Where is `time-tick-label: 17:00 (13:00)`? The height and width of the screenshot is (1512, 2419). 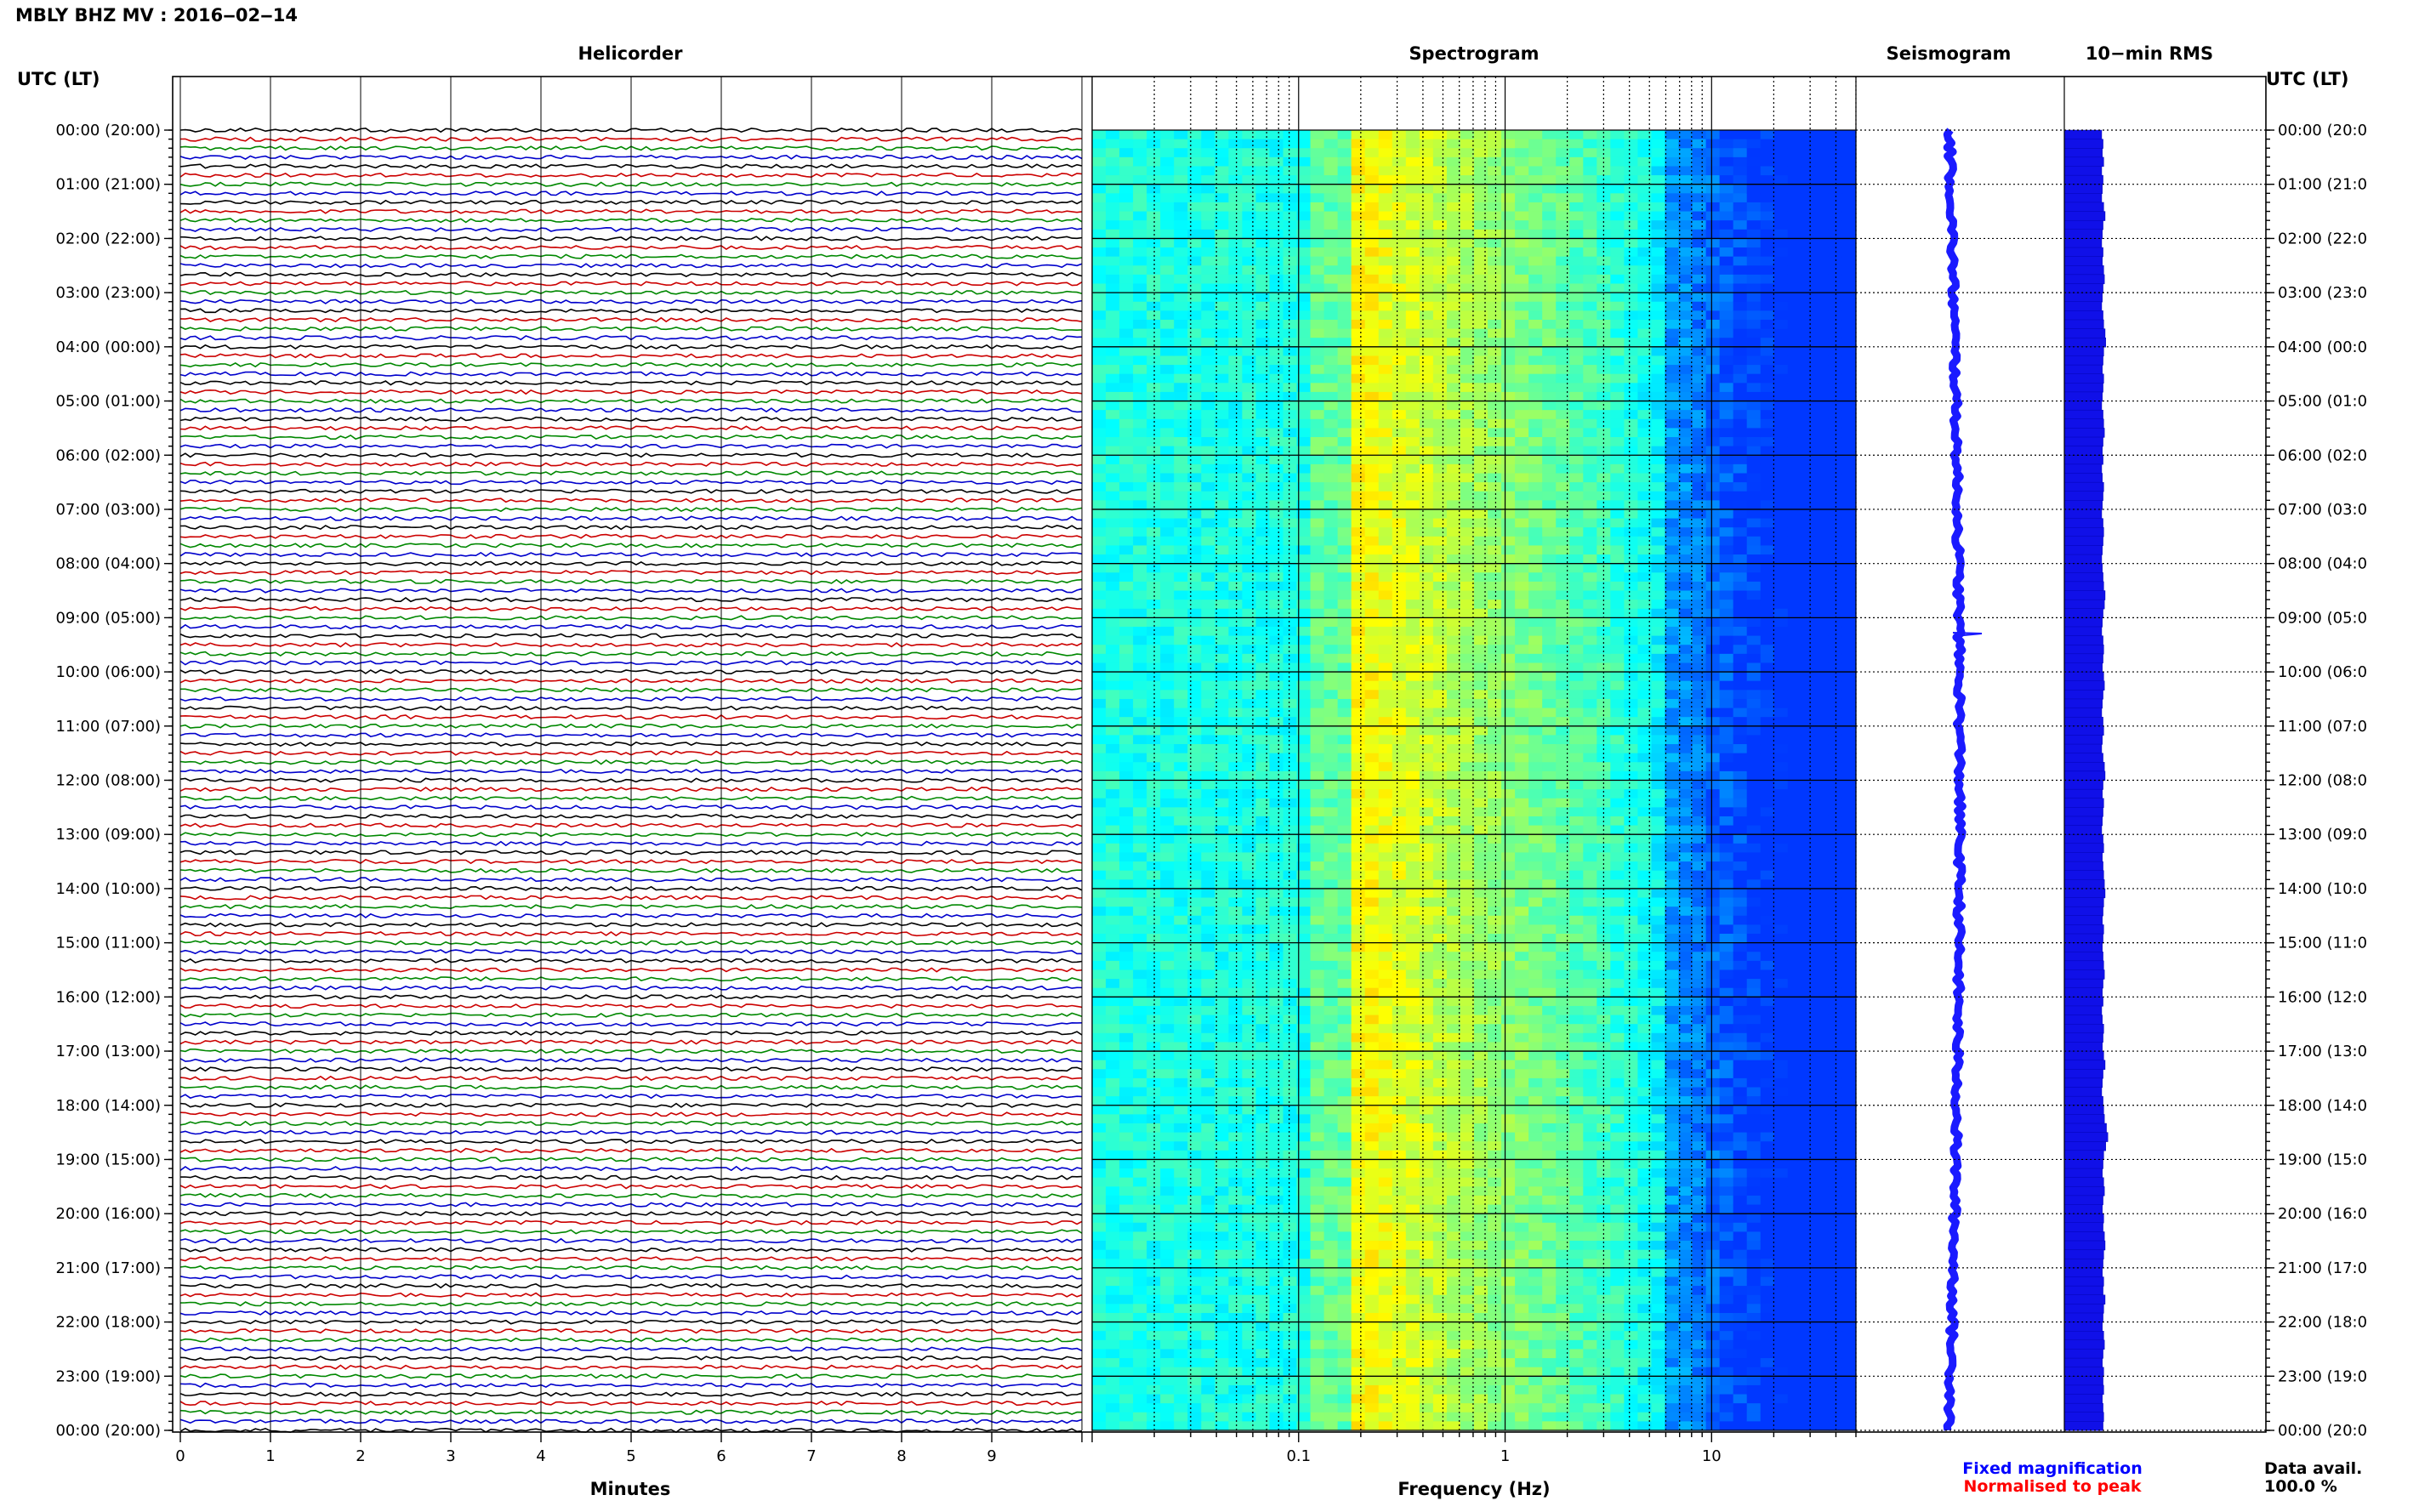 time-tick-label: 17:00 (13:00) is located at coordinates (108, 1051).